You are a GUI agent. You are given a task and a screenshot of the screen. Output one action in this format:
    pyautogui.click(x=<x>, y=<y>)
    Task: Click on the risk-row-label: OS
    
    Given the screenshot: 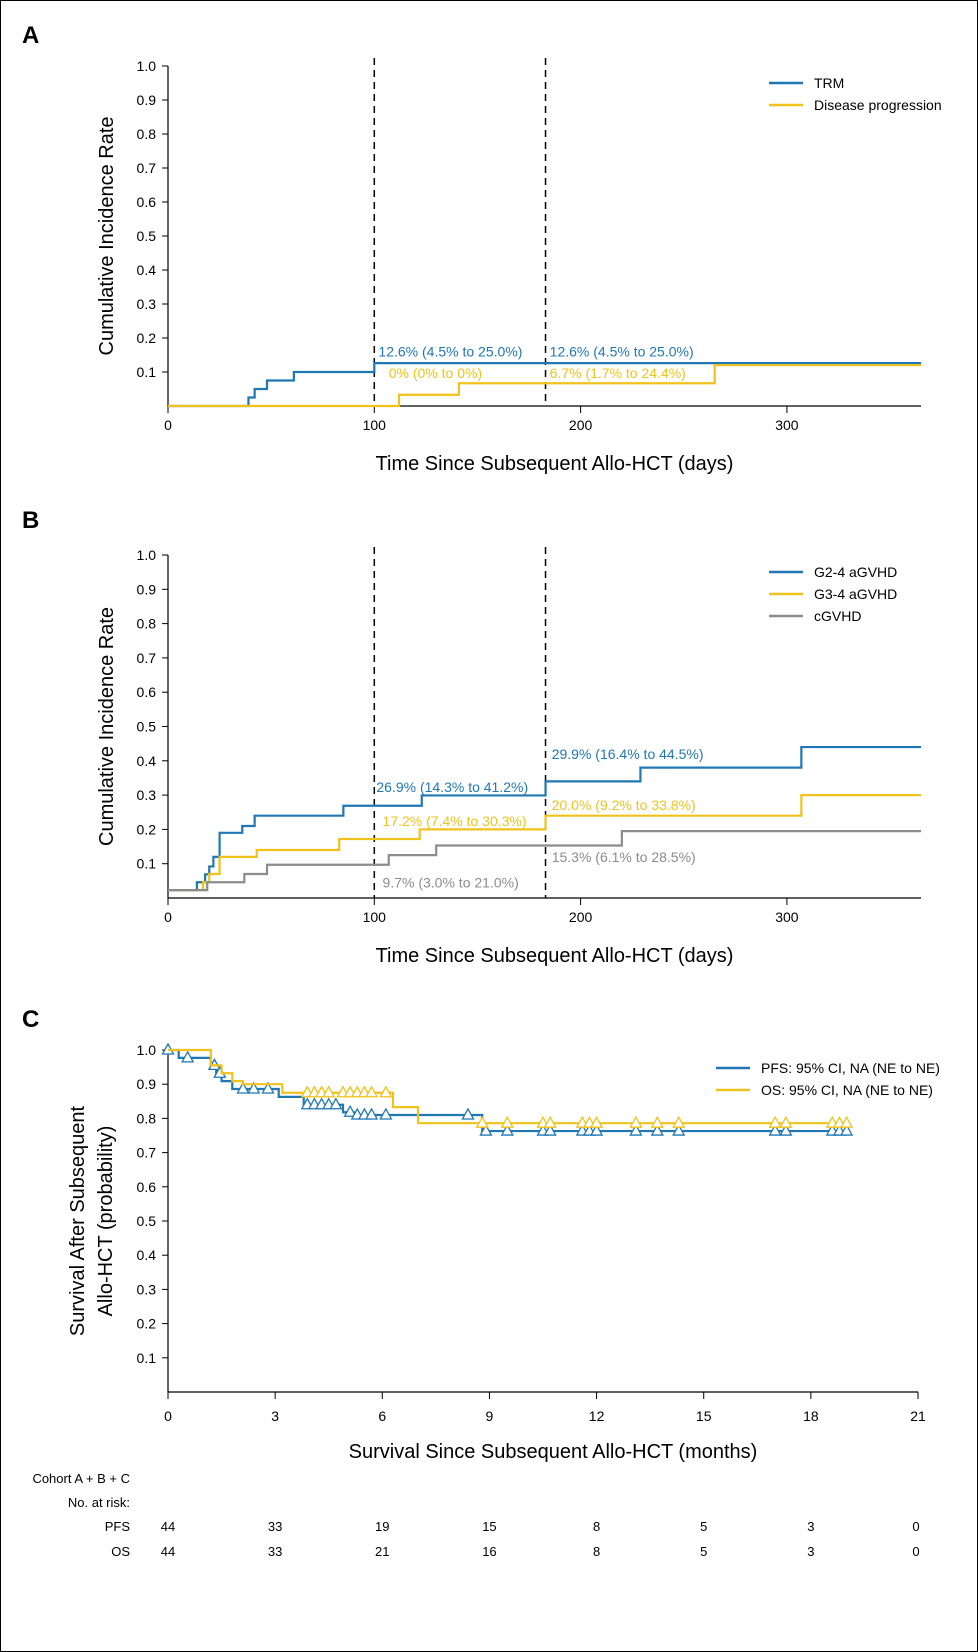 What is the action you would take?
    pyautogui.click(x=120, y=1551)
    